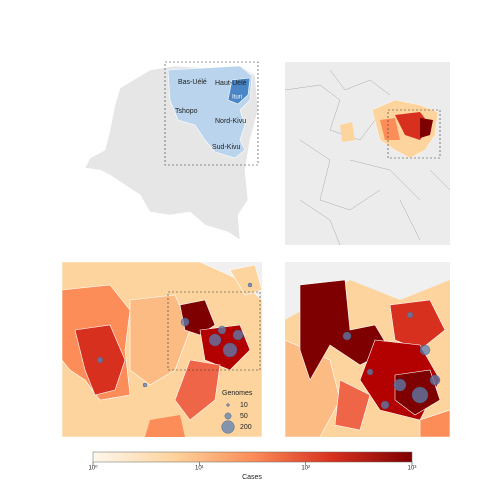  What do you see at coordinates (230, 121) in the screenshot?
I see `province-label: Nord-Kivu` at bounding box center [230, 121].